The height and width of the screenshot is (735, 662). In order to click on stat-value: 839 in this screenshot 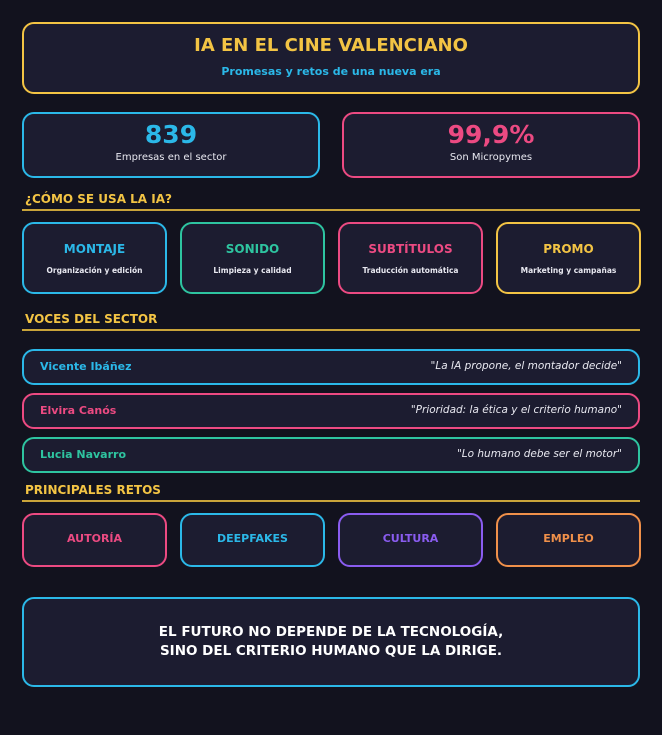, I will do `click(171, 134)`.